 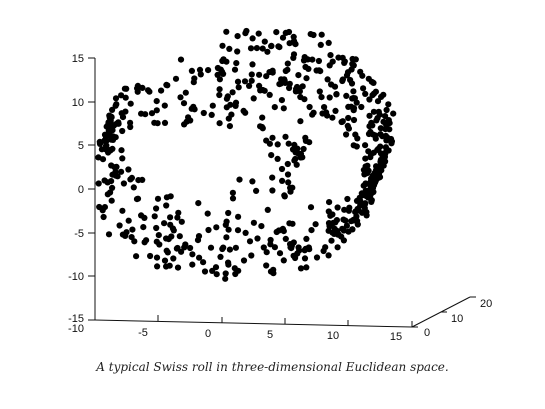 What do you see at coordinates (444, 312) in the screenshot?
I see `y-tick-marks` at bounding box center [444, 312].